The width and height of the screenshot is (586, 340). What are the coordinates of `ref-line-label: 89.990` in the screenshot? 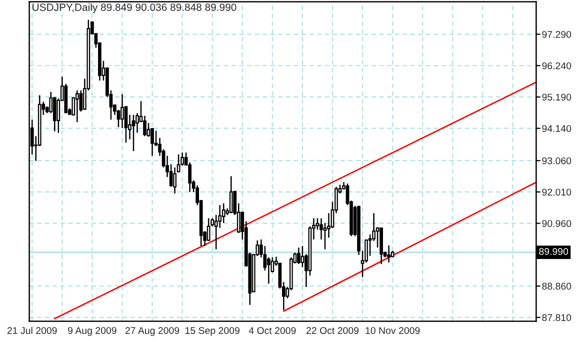 It's located at (553, 251).